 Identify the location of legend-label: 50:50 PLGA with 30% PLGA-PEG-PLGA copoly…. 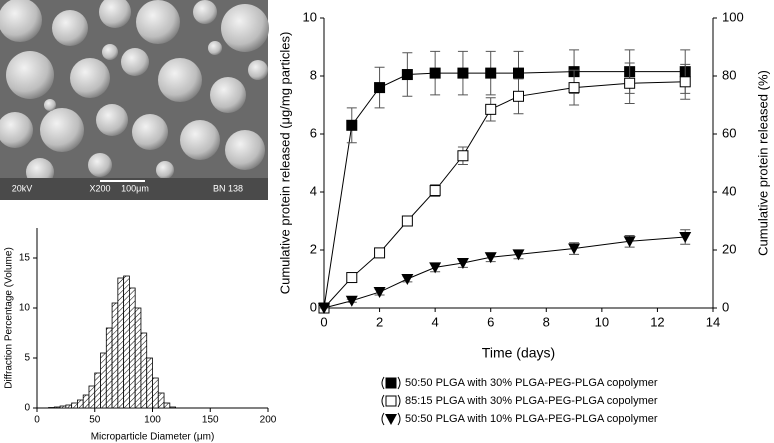
(531, 383).